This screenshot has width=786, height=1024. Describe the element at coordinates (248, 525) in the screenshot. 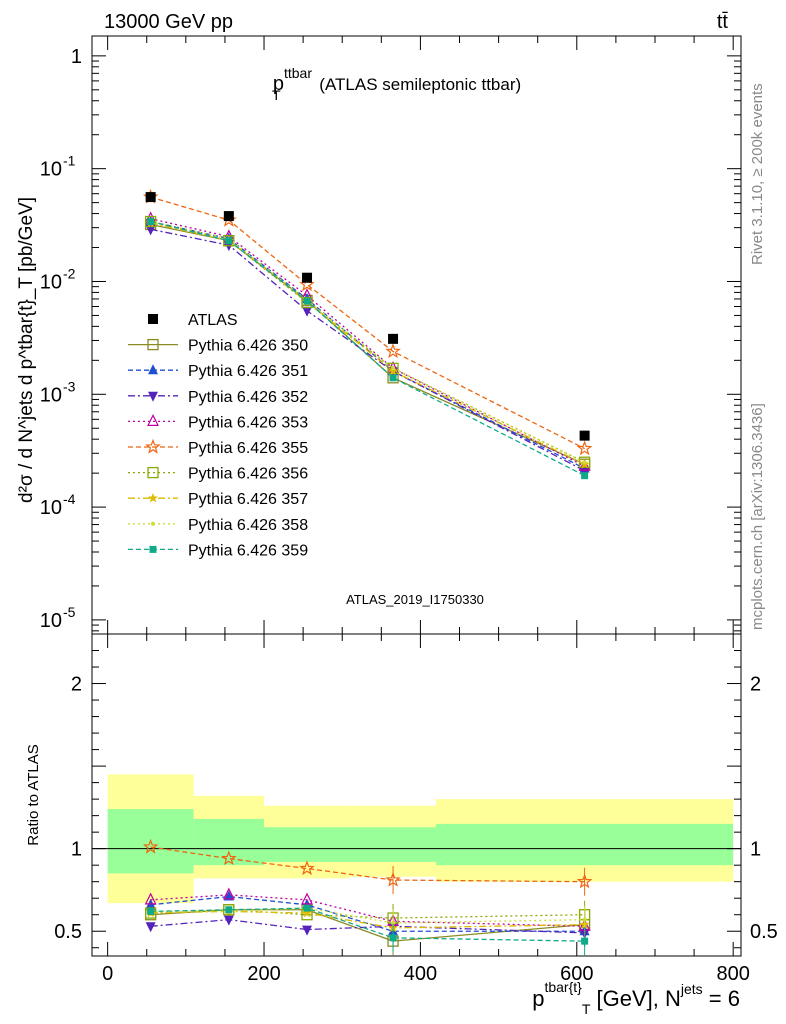

I see `legend-label: Pythia 6.426 358` at that location.